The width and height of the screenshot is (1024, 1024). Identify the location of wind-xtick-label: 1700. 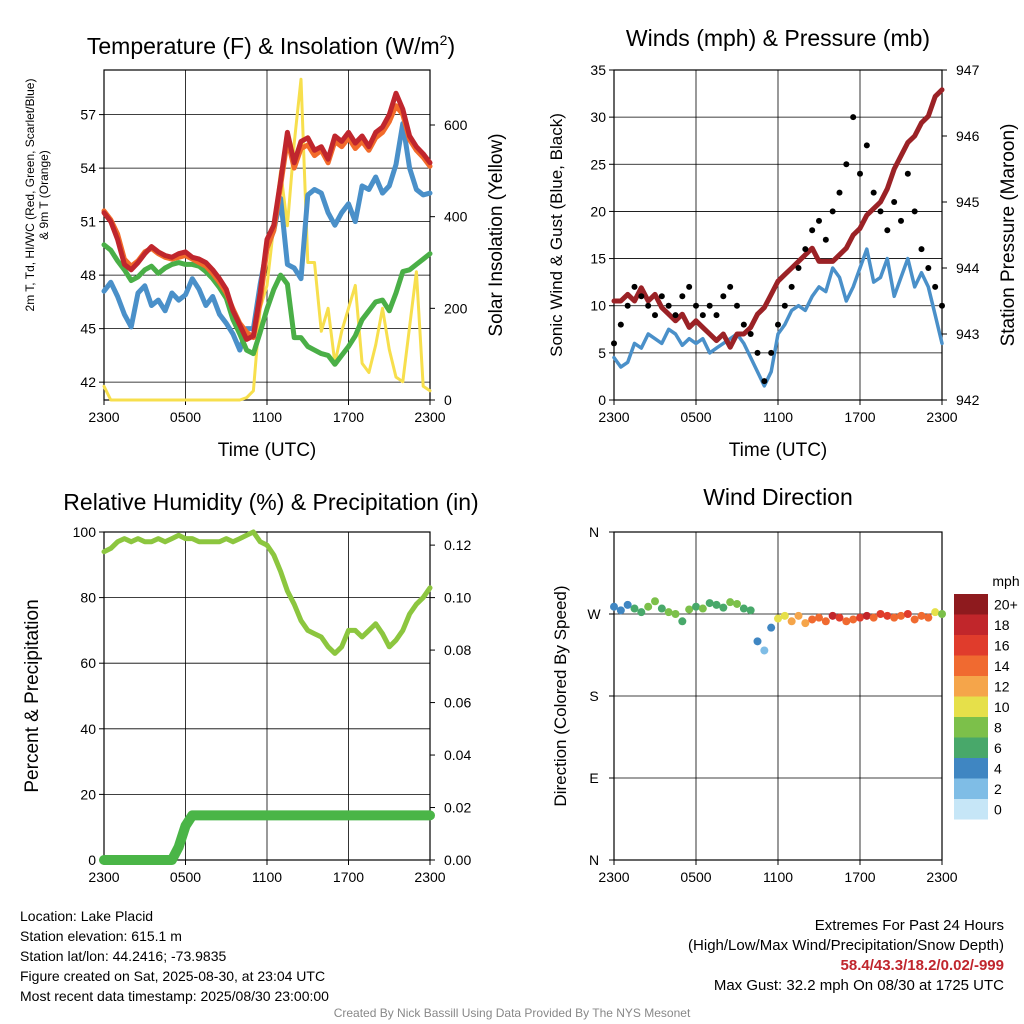
(859, 417).